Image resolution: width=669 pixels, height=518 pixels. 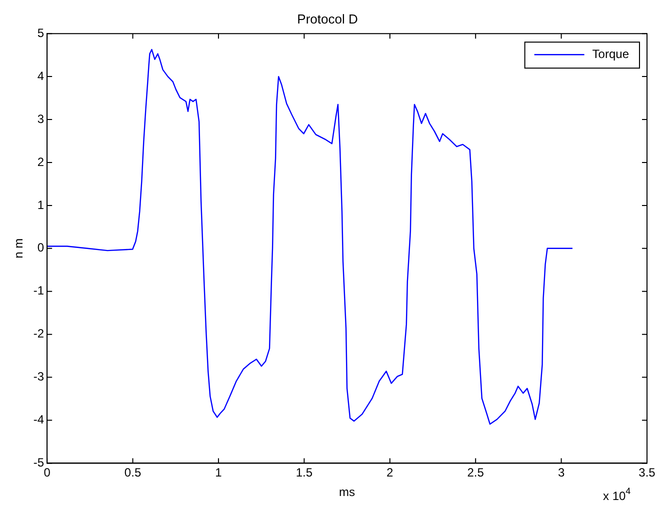 I want to click on x-tick-label: 1.5, so click(x=304, y=473).